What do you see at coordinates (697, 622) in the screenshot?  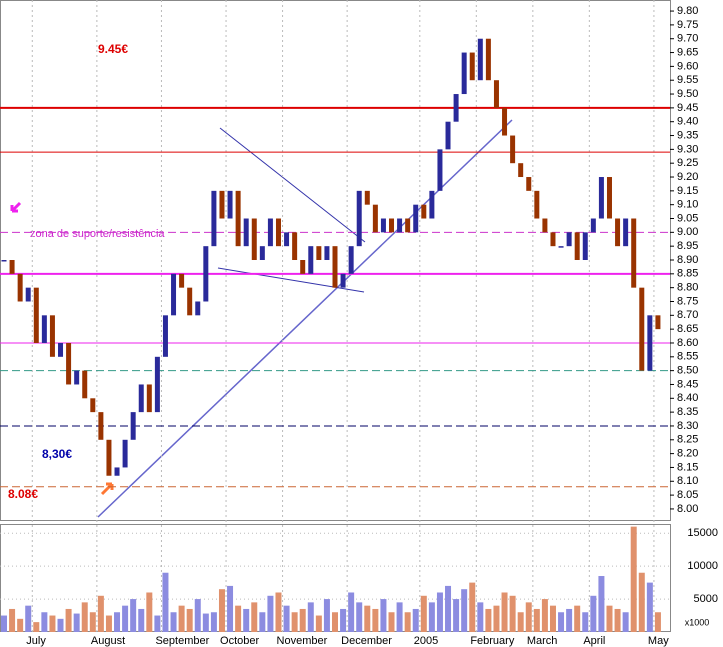 I see `unit-label: x1000` at bounding box center [697, 622].